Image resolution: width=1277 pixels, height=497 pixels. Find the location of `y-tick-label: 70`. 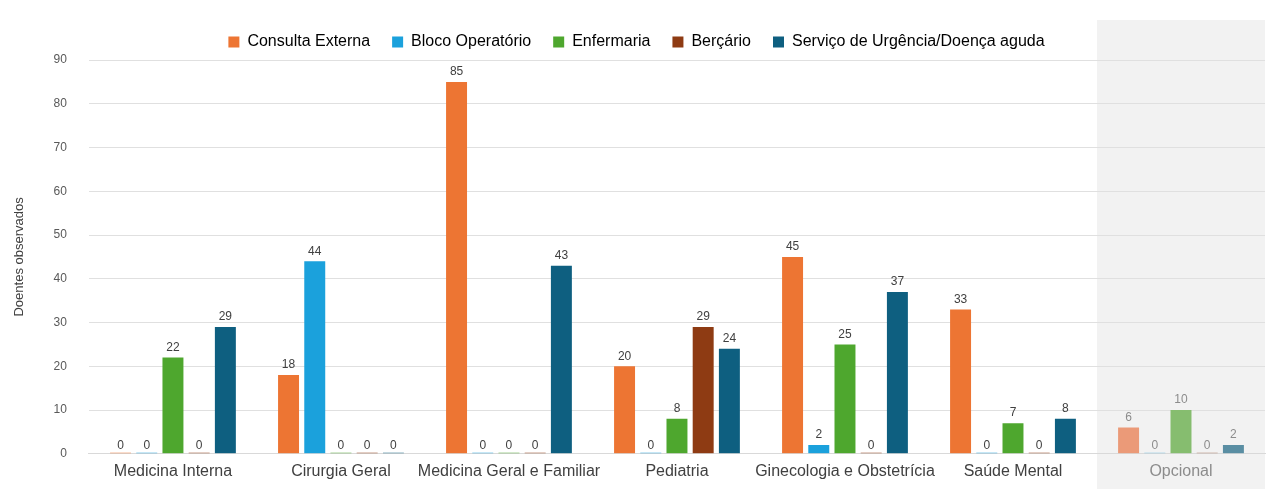

y-tick-label: 70 is located at coordinates (60, 146).